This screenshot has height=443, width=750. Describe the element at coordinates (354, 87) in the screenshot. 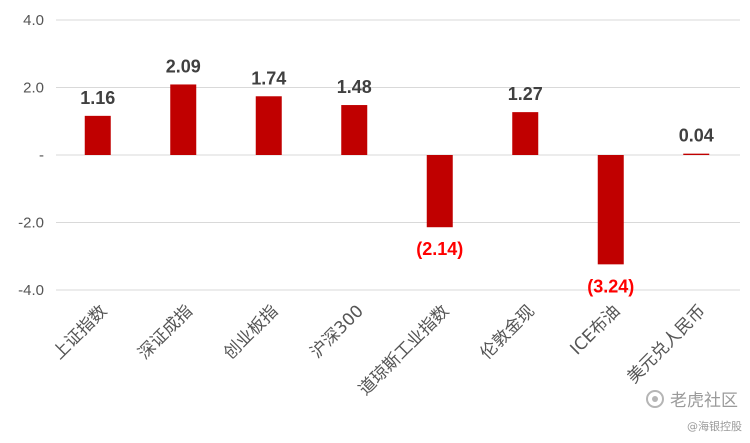

I see `data-label: 1.48` at that location.